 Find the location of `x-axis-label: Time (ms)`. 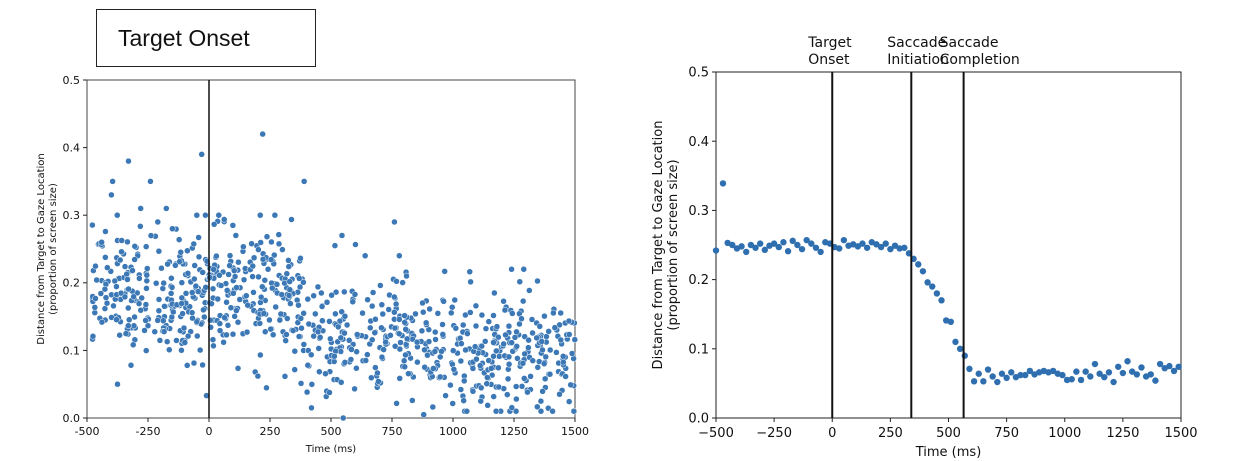

x-axis-label: Time (ms) is located at coordinates (331, 449).